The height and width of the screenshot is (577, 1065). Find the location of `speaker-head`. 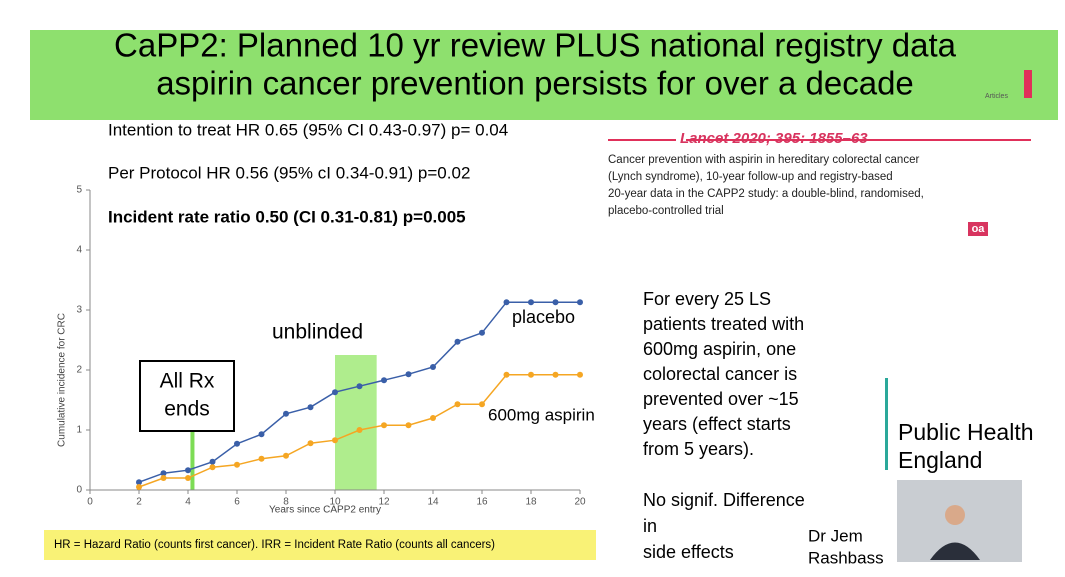

speaker-head is located at coordinates (955, 515).